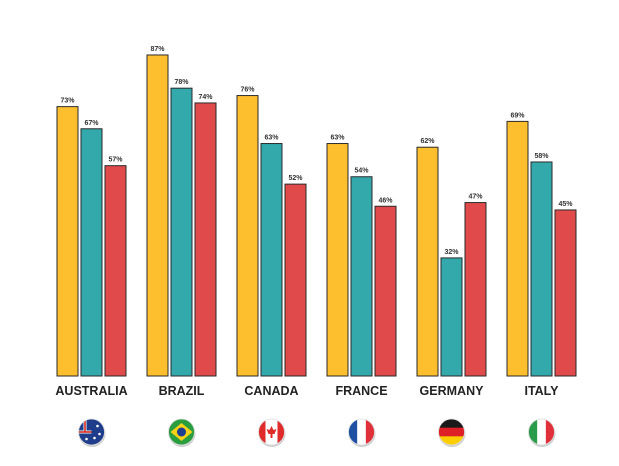  What do you see at coordinates (67, 101) in the screenshot?
I see `value-label-australia-1: 73%` at bounding box center [67, 101].